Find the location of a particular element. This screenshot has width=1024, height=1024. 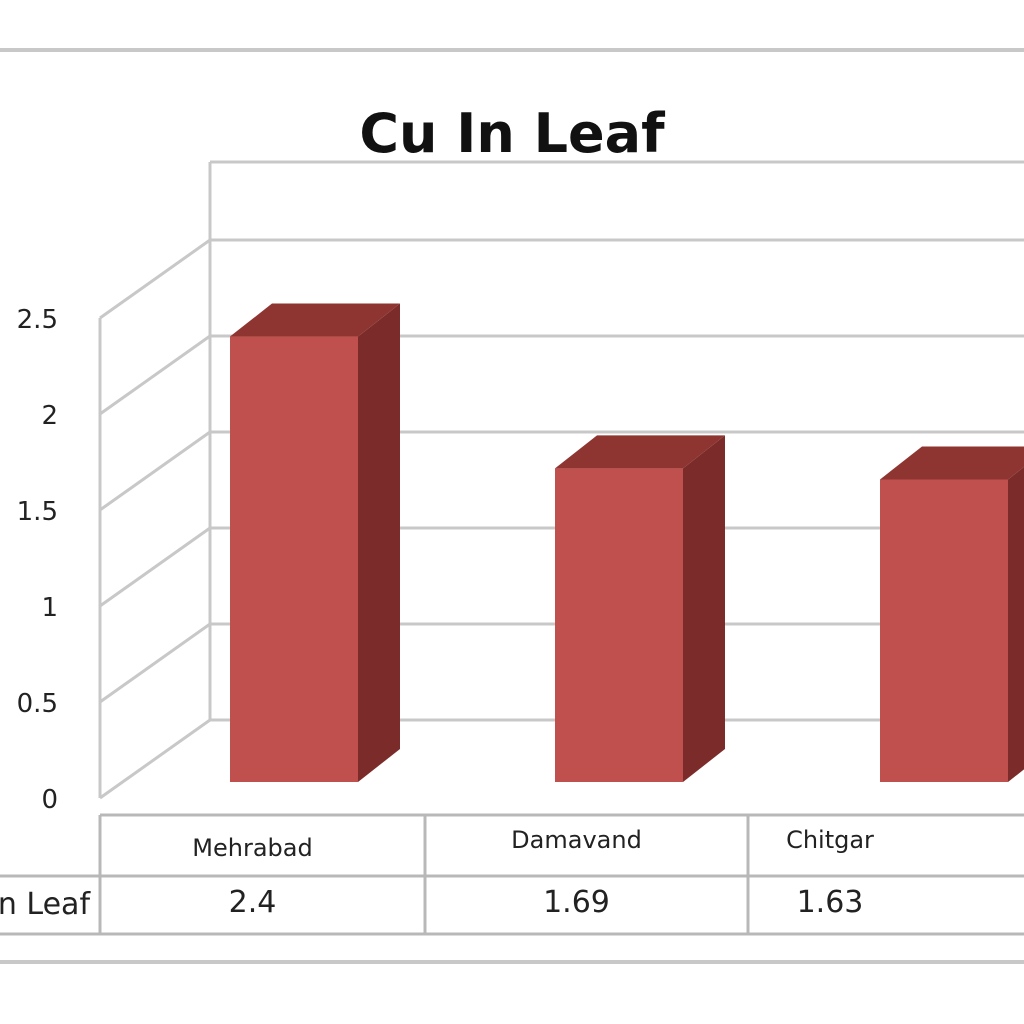

bar-damavand is located at coordinates (640, 608).